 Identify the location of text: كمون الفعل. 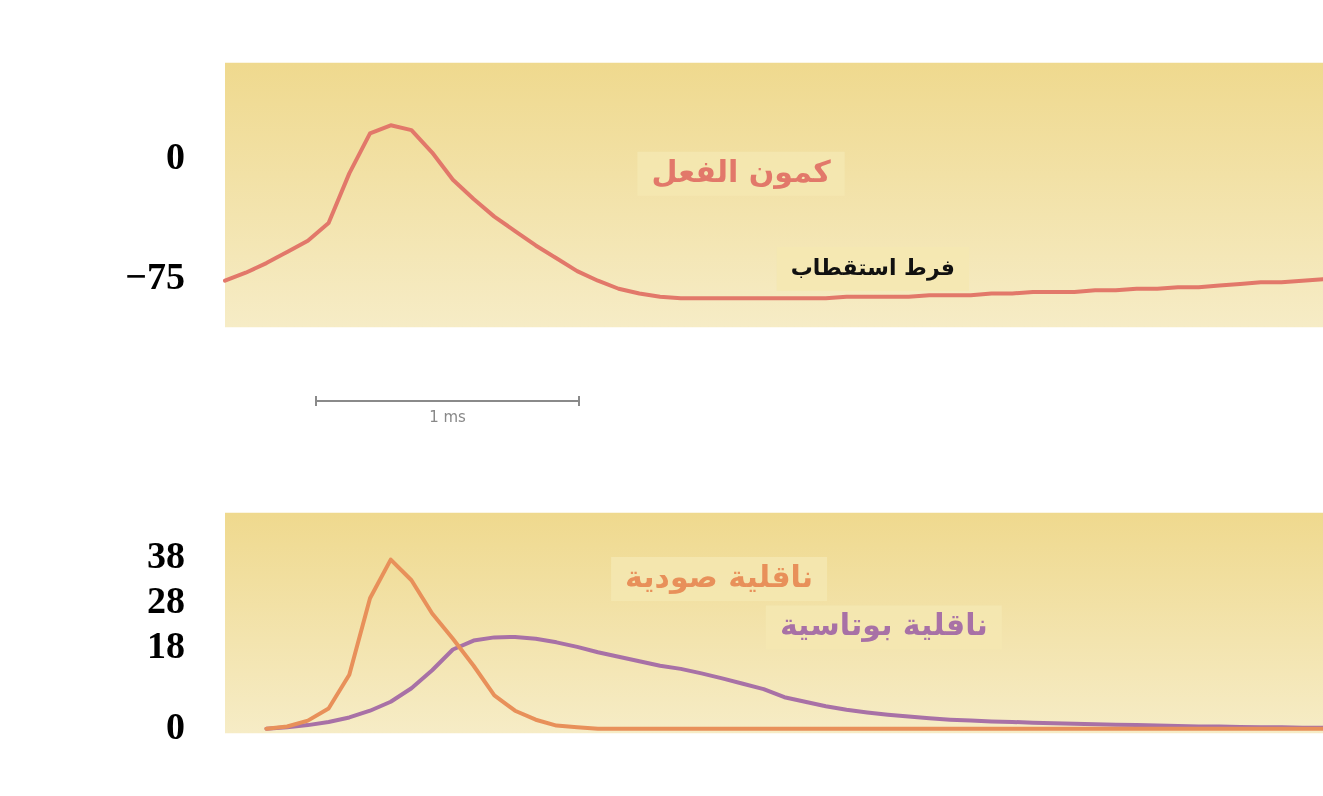
(741, 171).